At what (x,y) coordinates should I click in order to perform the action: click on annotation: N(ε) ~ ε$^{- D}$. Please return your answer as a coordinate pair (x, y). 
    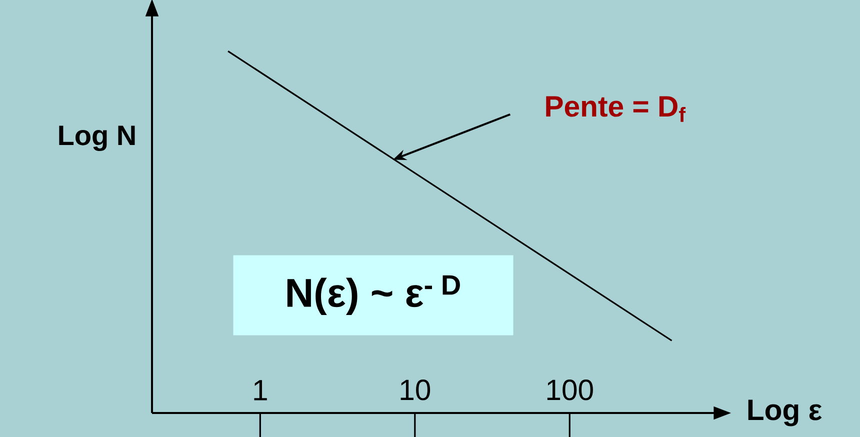
    Looking at the image, I should click on (373, 295).